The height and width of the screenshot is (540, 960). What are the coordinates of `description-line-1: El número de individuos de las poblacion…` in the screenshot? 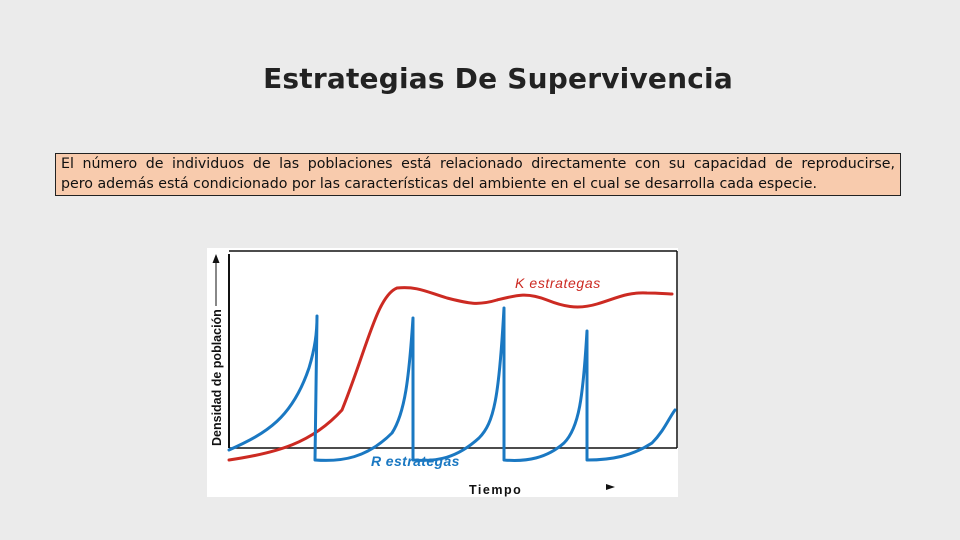 It's located at (478, 164).